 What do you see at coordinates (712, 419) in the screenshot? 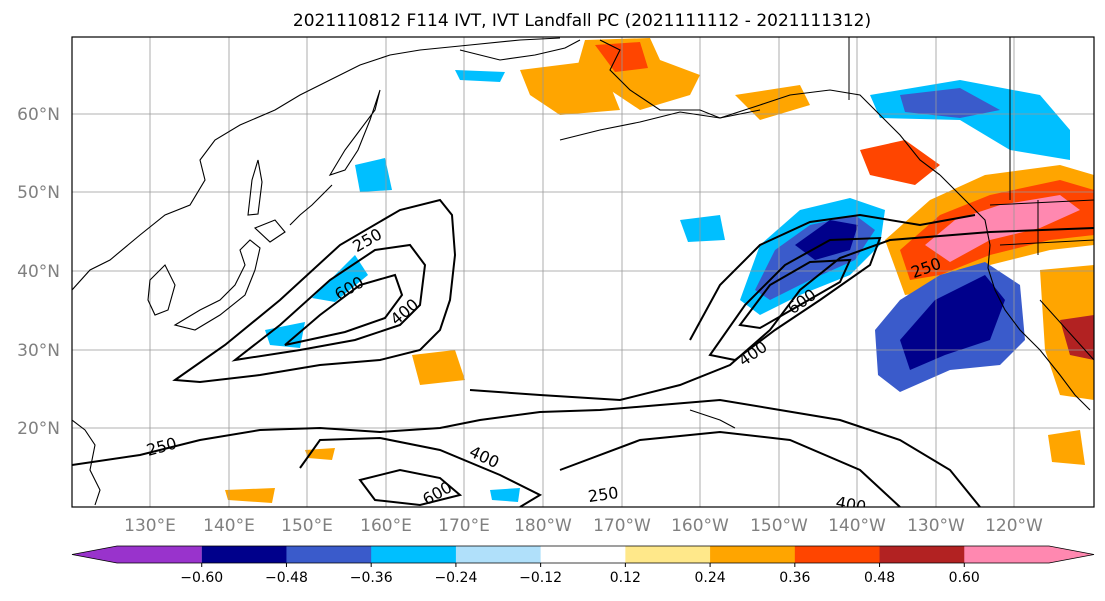
I see `coast-hawaii` at bounding box center [712, 419].